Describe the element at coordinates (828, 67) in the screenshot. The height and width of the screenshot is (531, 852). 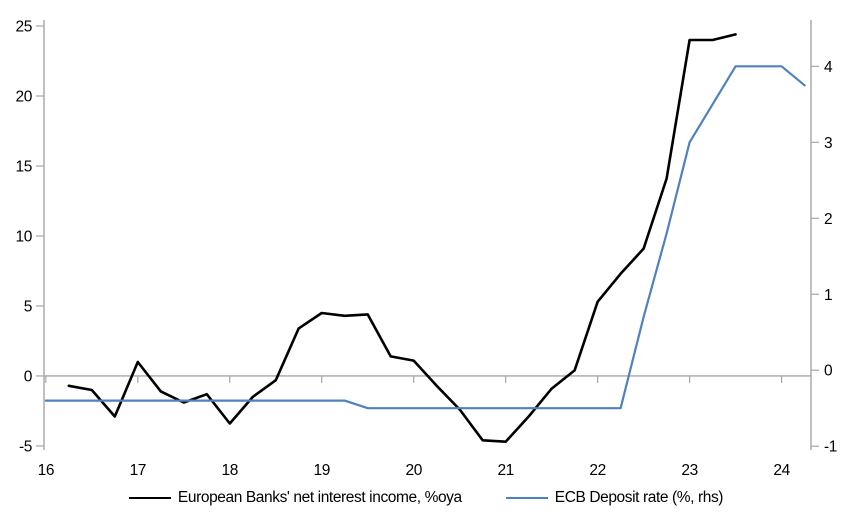
I see `right-axis-tick-label: 4` at that location.